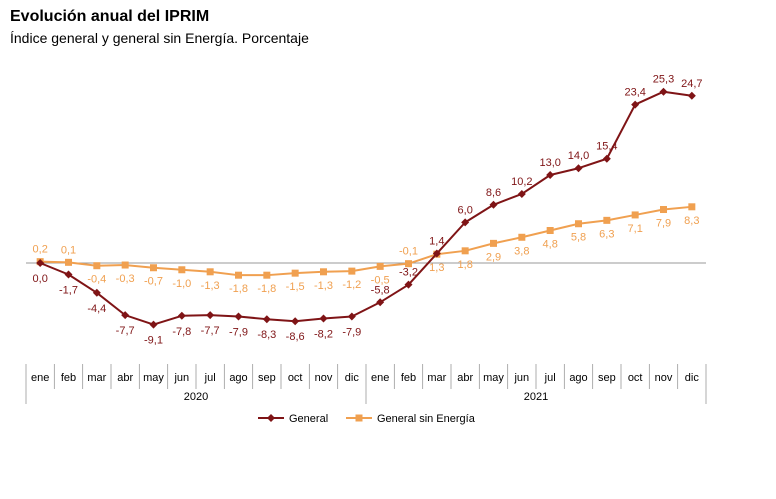 The image size is (776, 499). I want to click on data-label-general-sin-energia: -1,2, so click(351, 285).